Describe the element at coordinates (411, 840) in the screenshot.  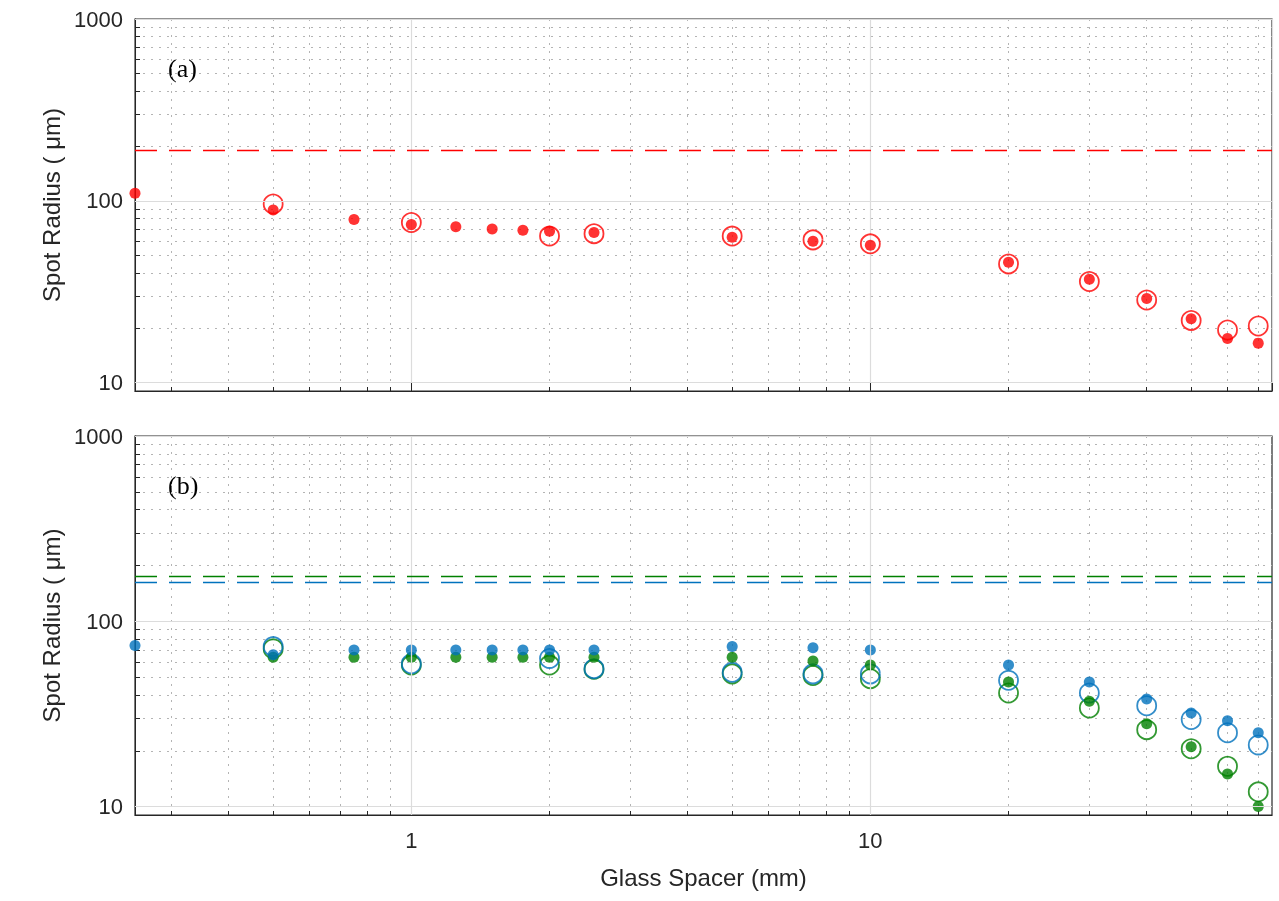
I see `x-tick-label: 1` at that location.